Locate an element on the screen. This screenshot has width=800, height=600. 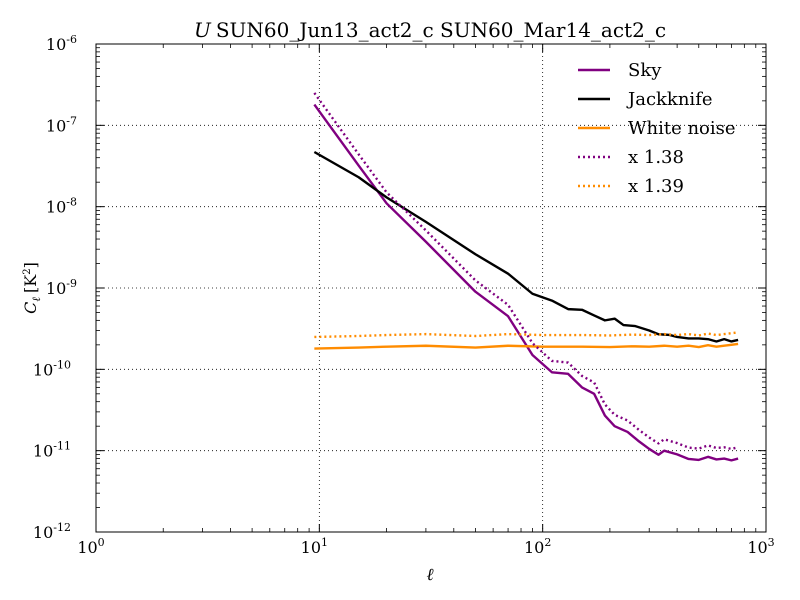
y-axis-label-sub: ℓ is located at coordinates (36, 299).